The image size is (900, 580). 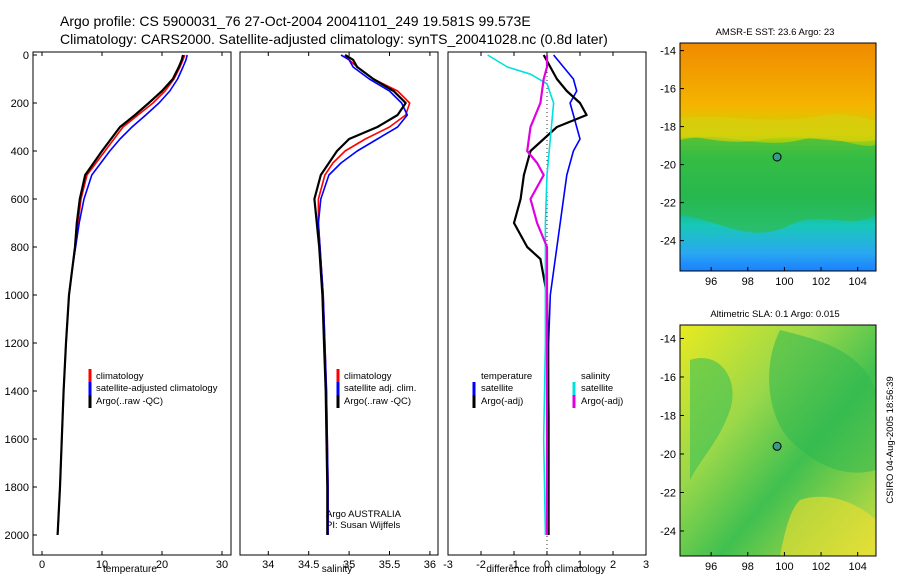 I want to click on x-tick-label: 34, so click(x=268, y=565).